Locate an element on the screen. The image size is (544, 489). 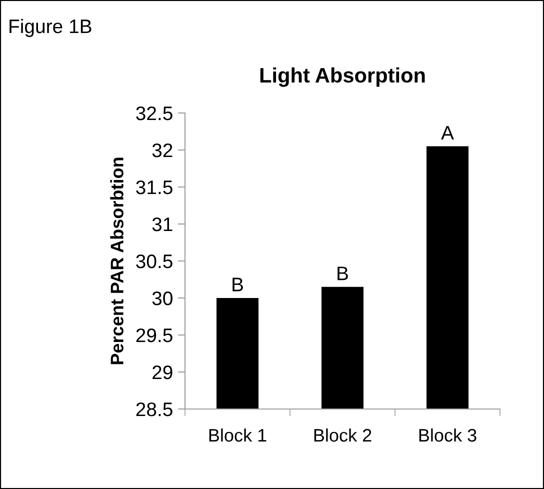
x-tick-label: Block 3 is located at coordinates (447, 435).